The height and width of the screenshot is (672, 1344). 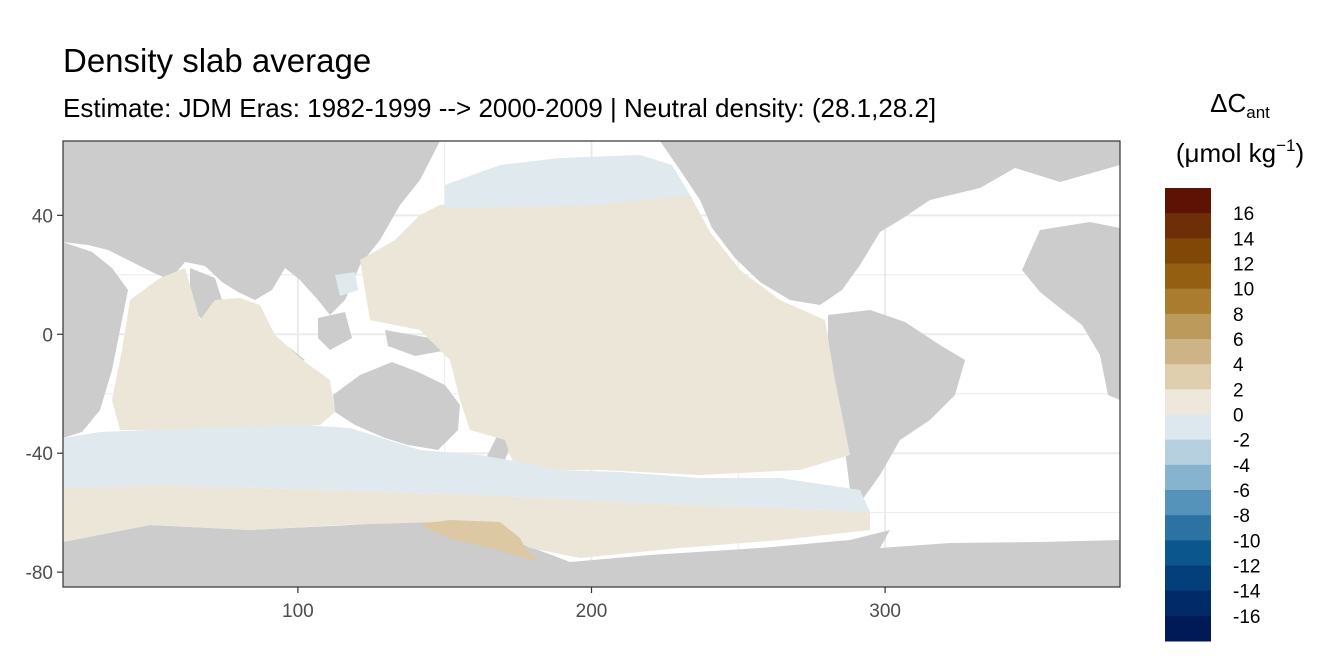 What do you see at coordinates (567, 181) in the screenshot?
I see `field-north-pacific-negative` at bounding box center [567, 181].